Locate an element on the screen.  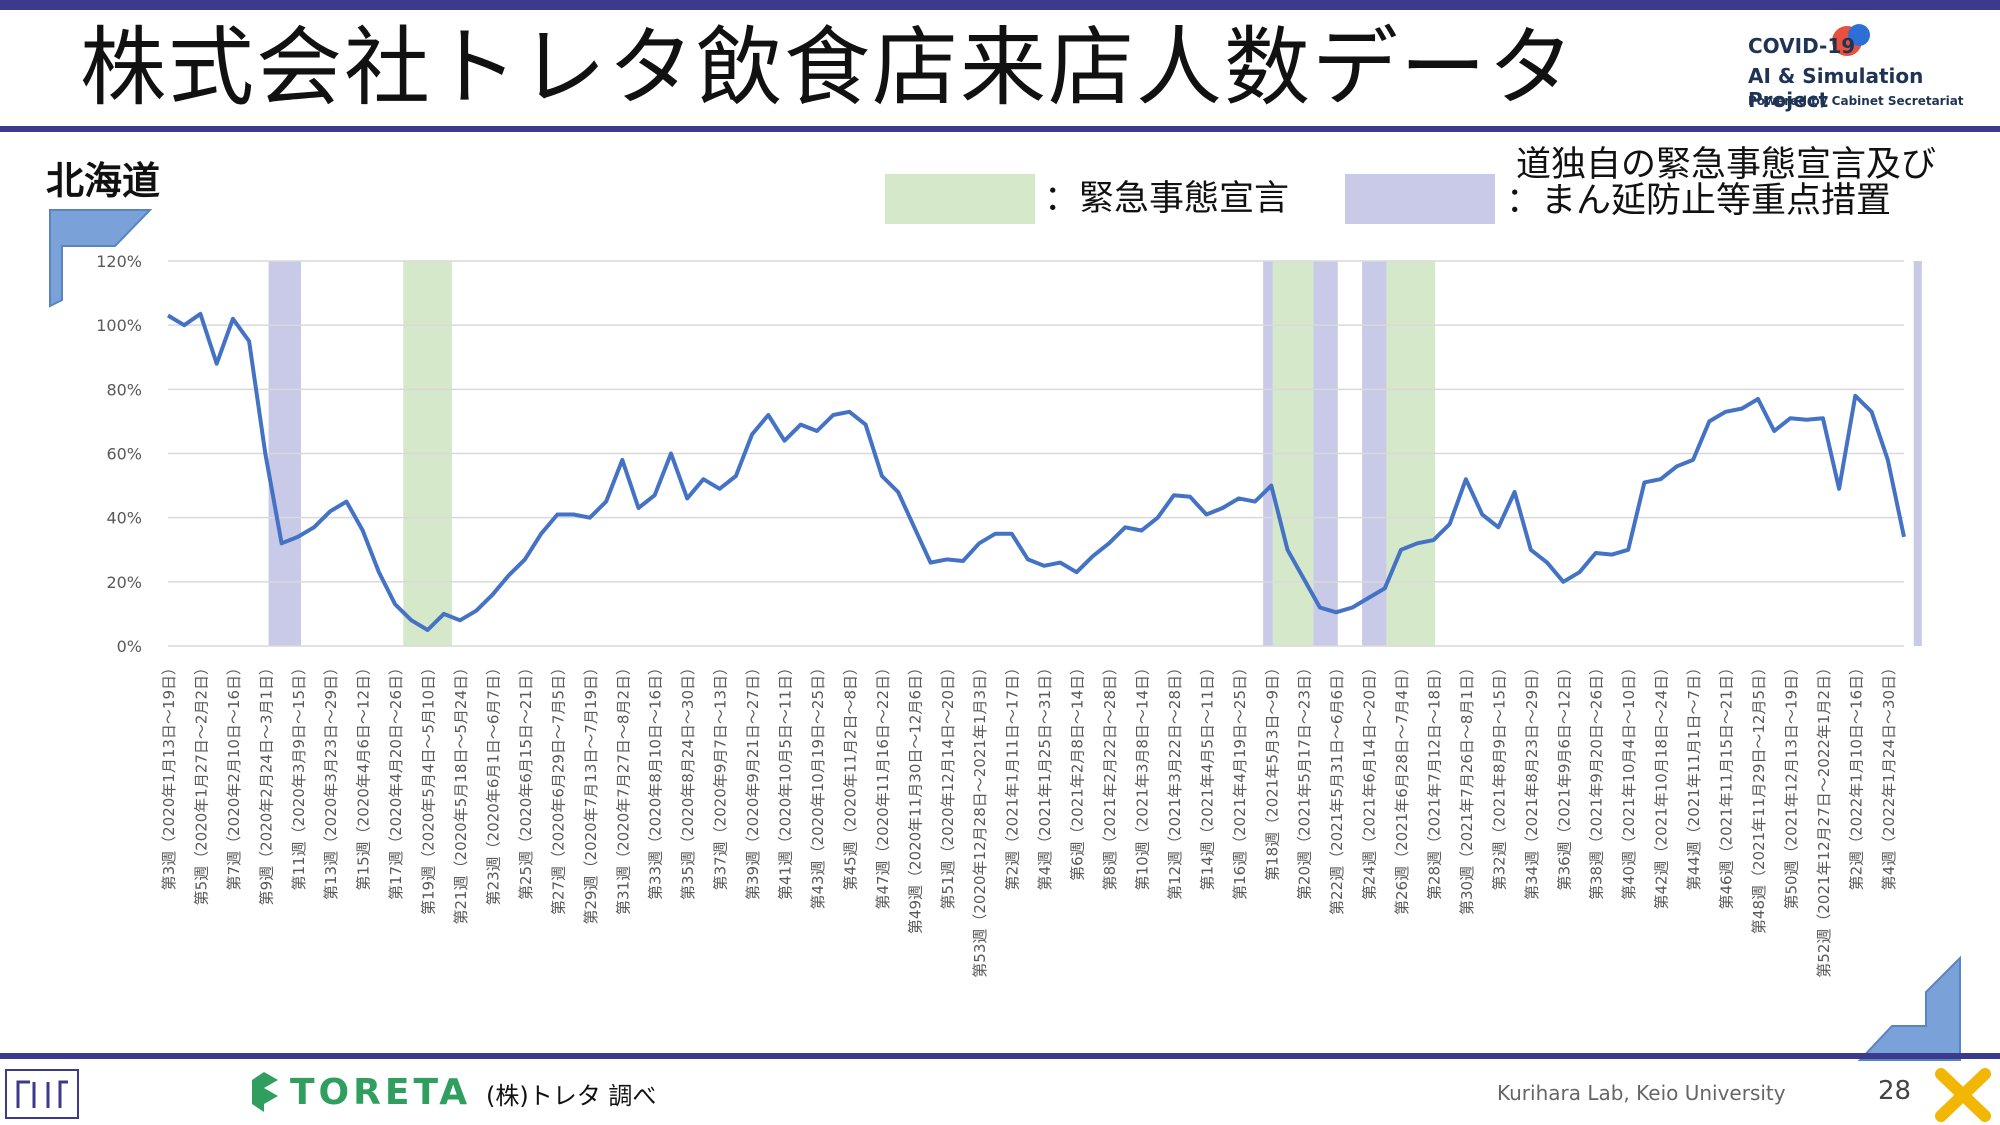
legend-priority-line1: 道独自の緊急事態宣言及び is located at coordinates (1726, 165).